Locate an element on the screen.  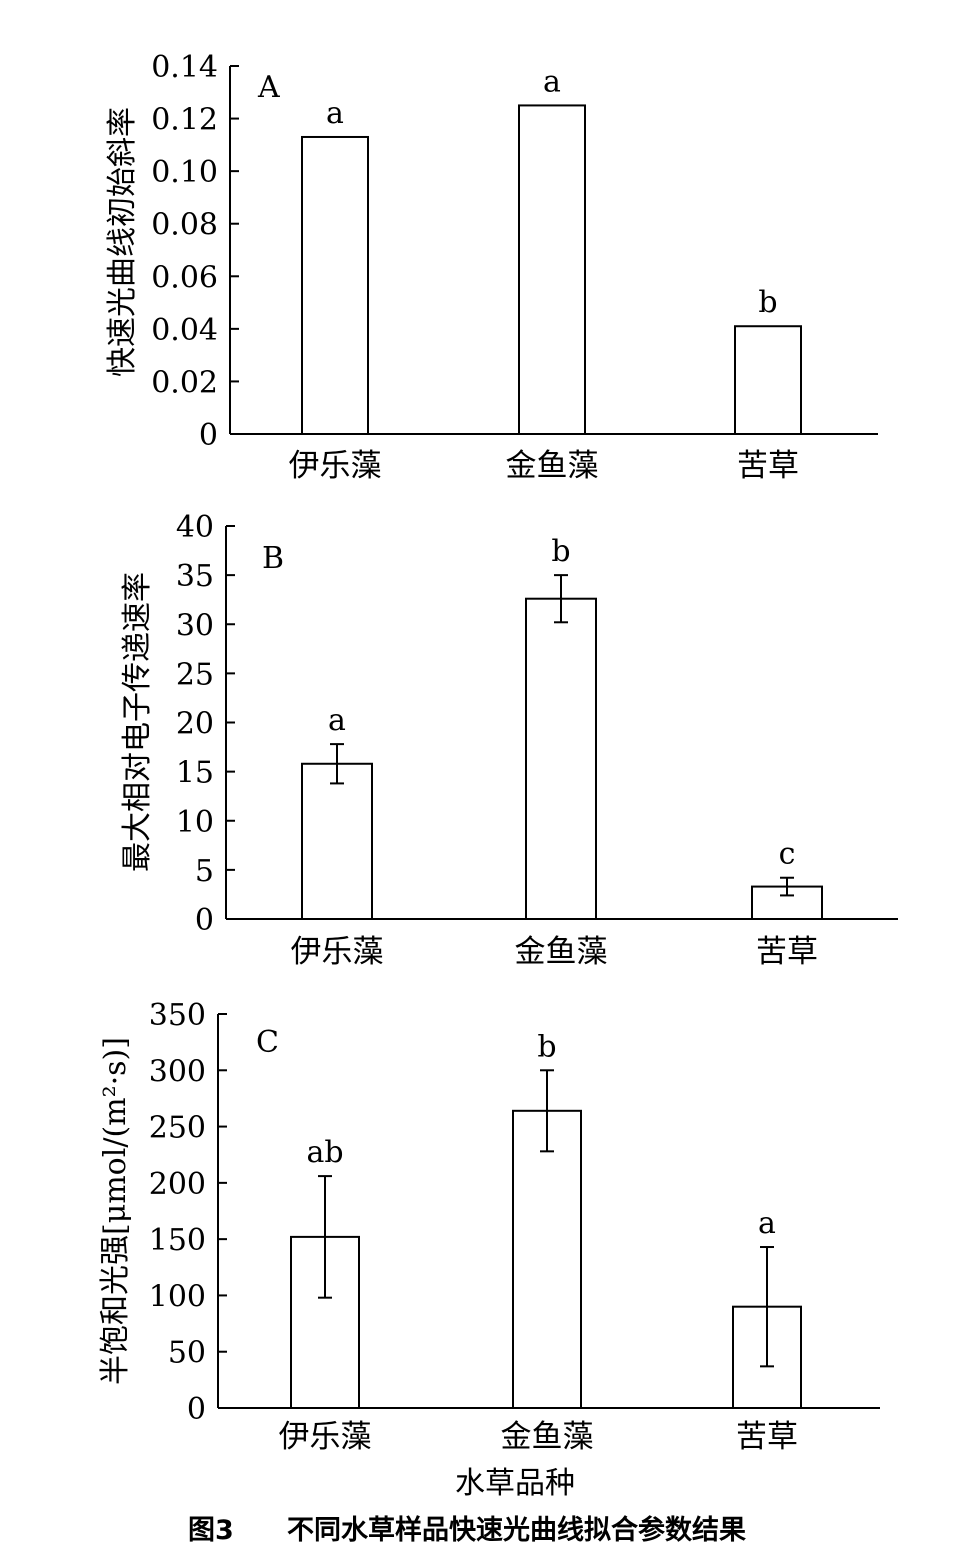
y-tick-label: 100 is located at coordinates (177, 1296).